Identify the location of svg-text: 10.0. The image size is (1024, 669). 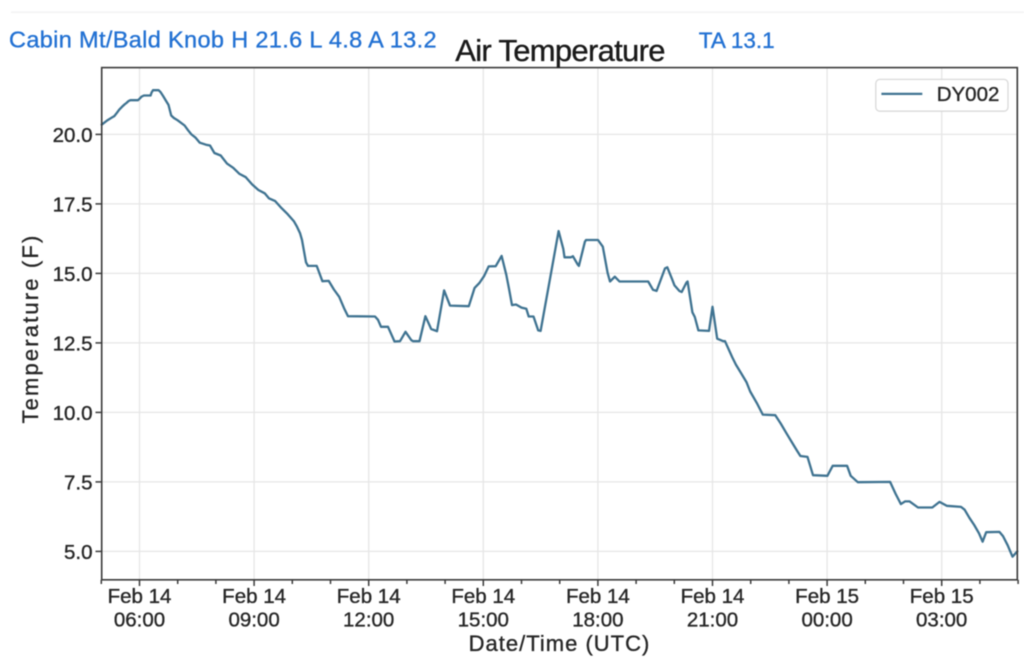
(73, 413).